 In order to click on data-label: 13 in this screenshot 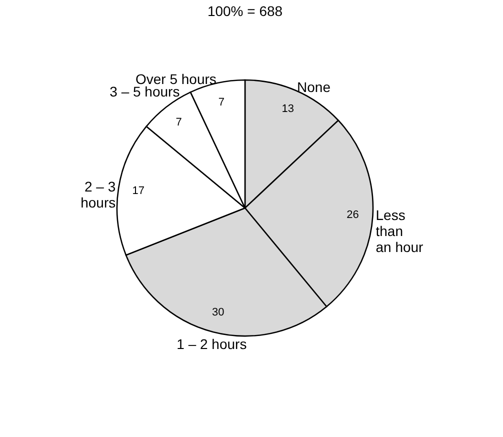, I will do `click(288, 108)`.